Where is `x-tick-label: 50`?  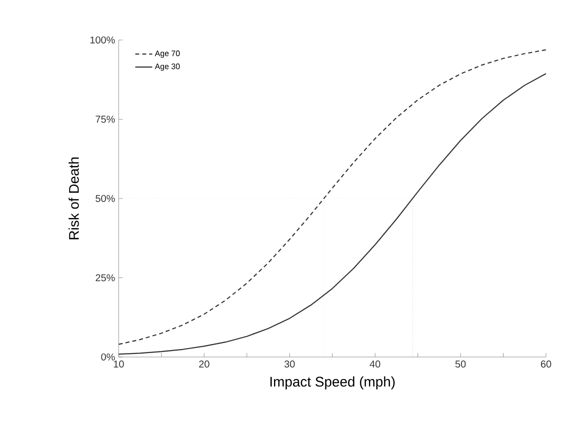 x-tick-label: 50 is located at coordinates (460, 364).